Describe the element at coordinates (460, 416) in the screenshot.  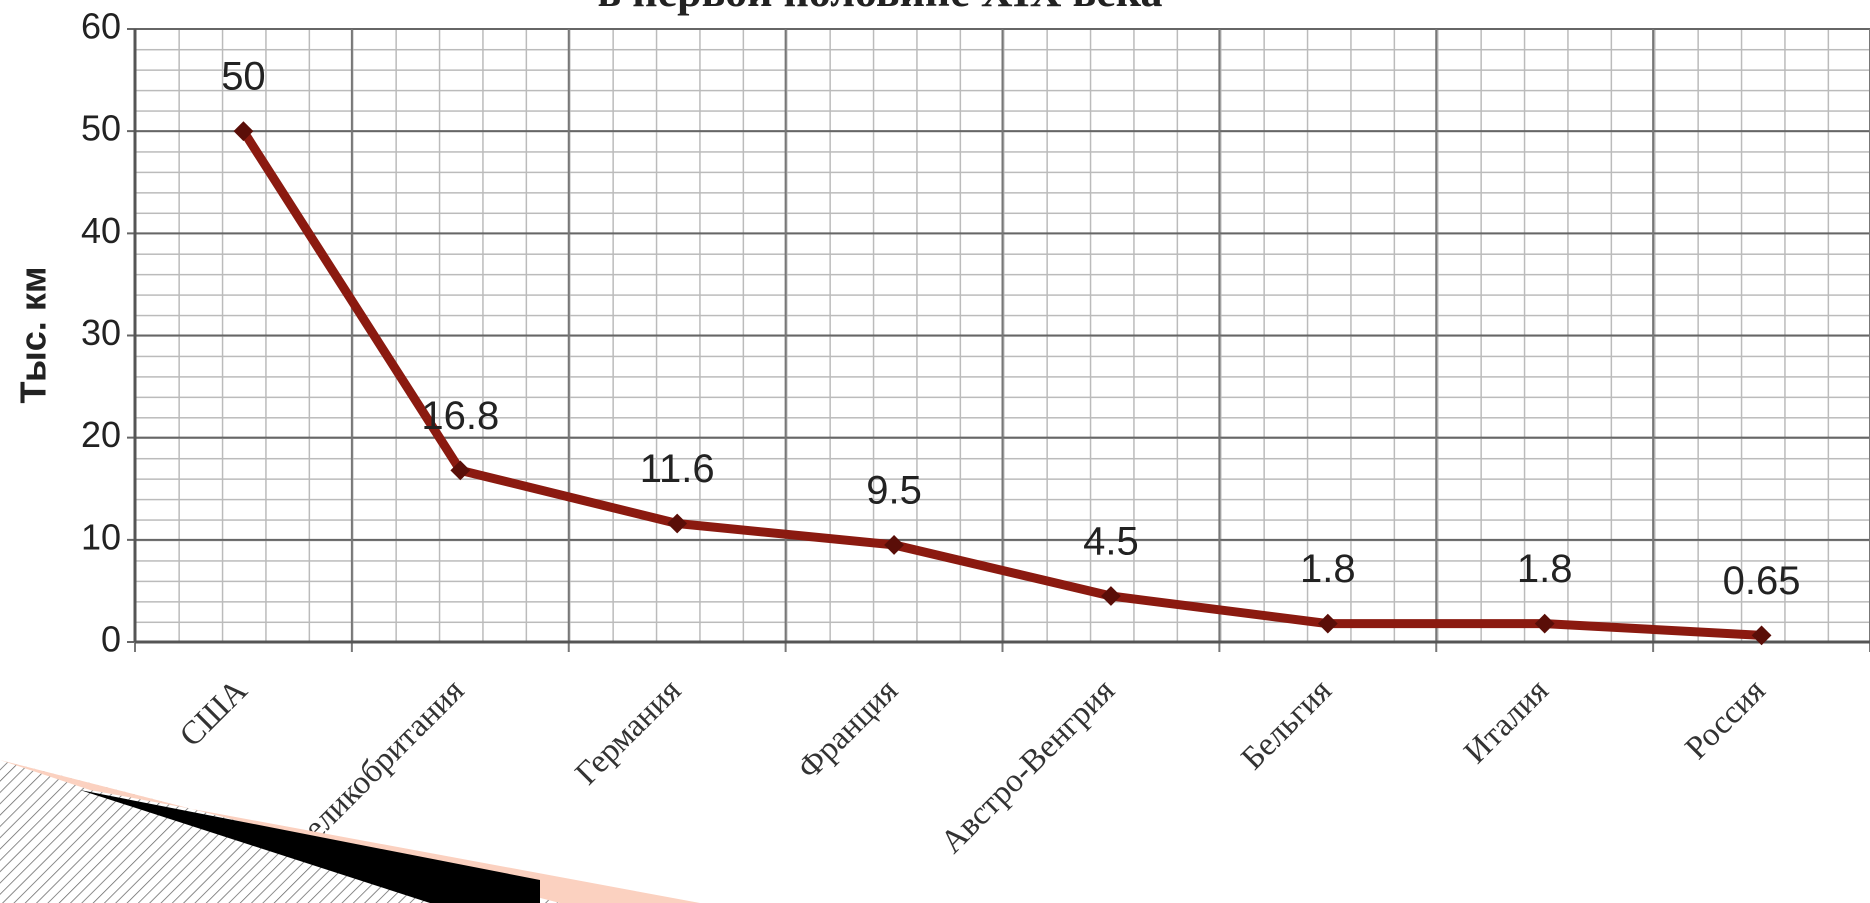
I see `data-label: 16.8` at that location.